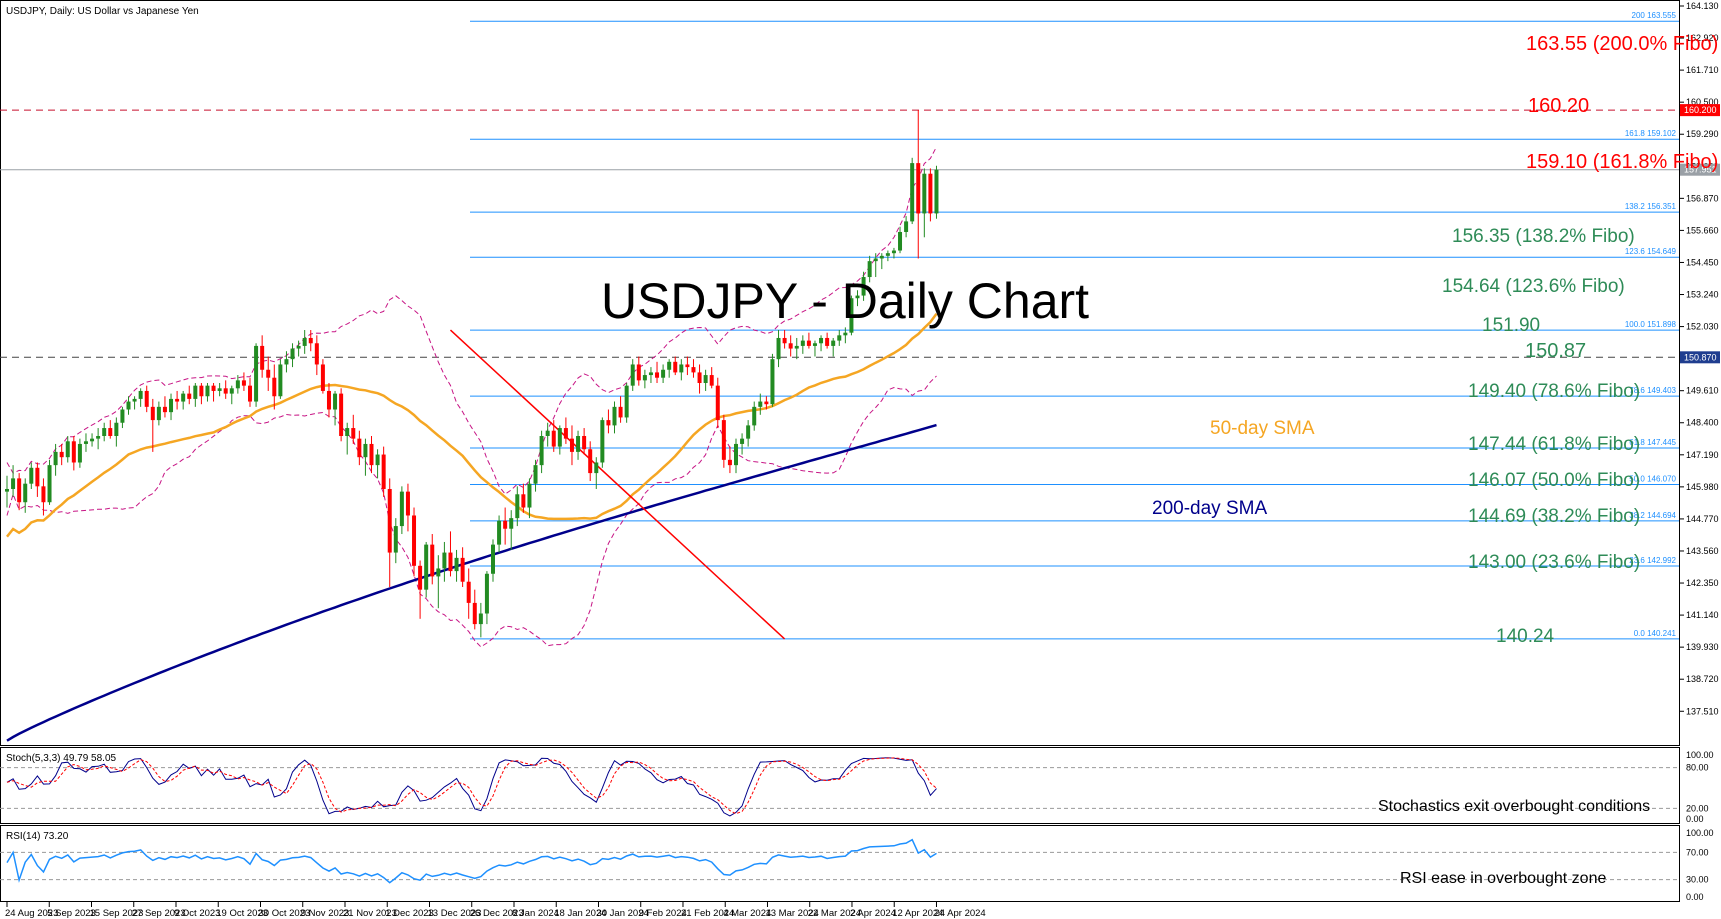 The image size is (1721, 919). I want to click on price-tick-label: 155.660, so click(1702, 230).